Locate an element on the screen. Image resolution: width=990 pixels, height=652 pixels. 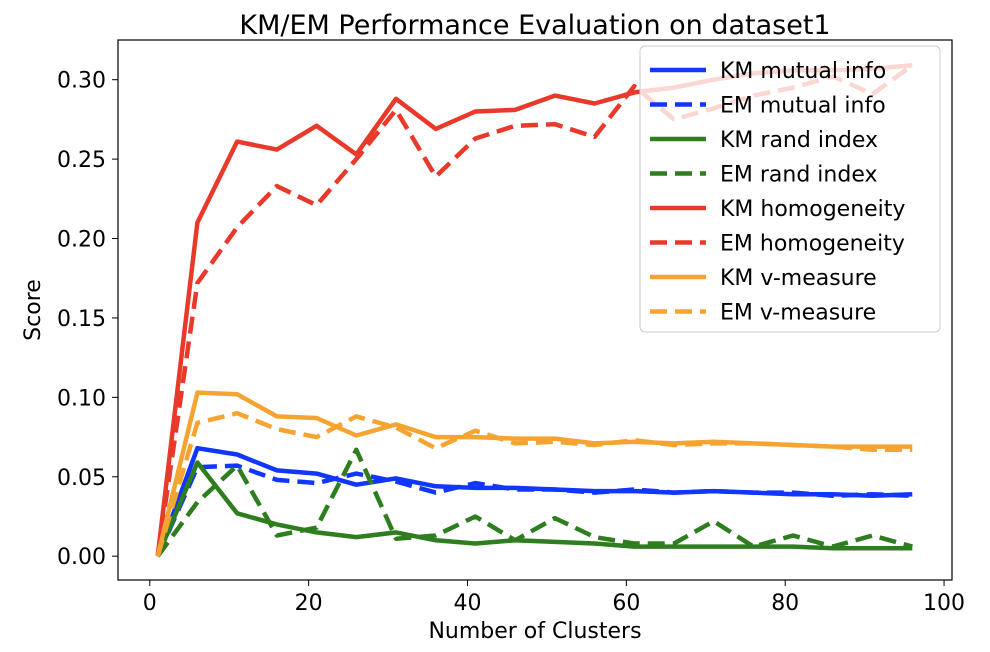
series-line-em-mutual-info is located at coordinates (534, 510).